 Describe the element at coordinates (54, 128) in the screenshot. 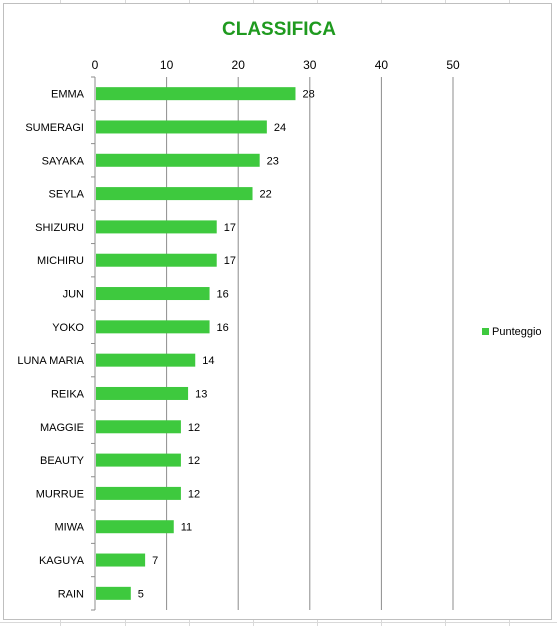

I see `category-label: SUMERAGI` at that location.